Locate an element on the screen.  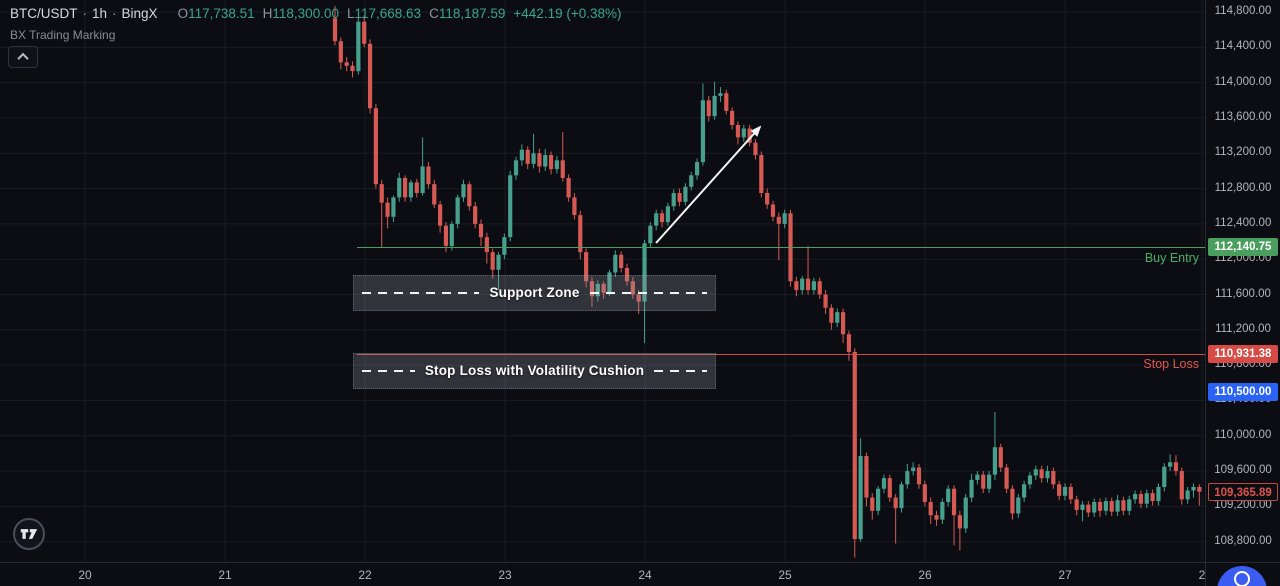
chevron-up-icon is located at coordinates (23, 58).